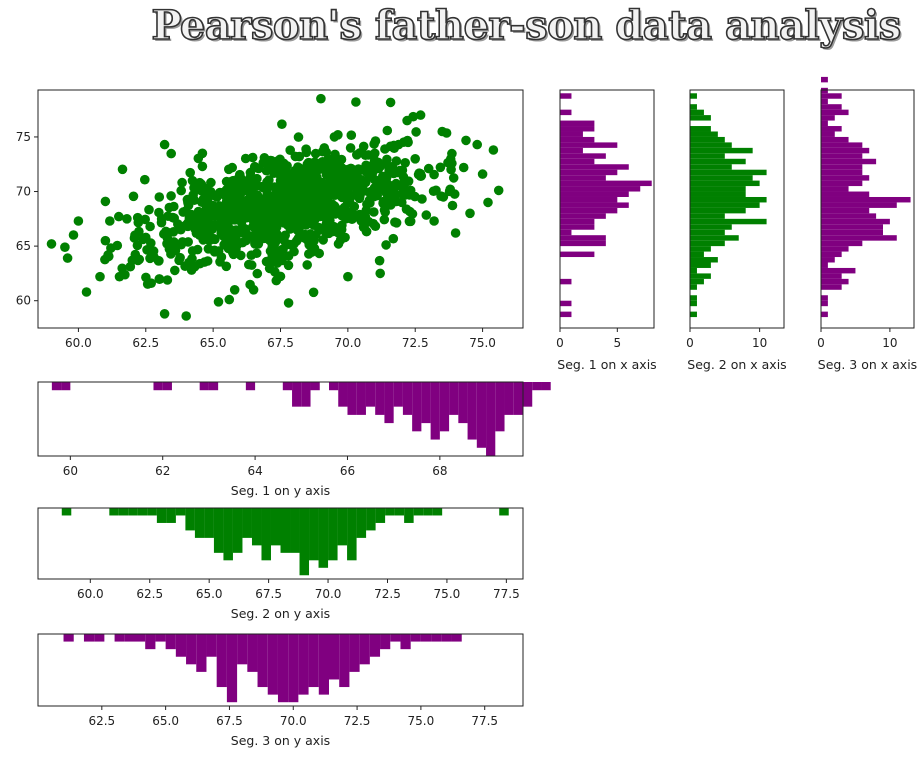 The height and width of the screenshot is (759, 924). Describe the element at coordinates (690, 343) in the screenshot. I see `hx2-xtick-label-0: 0` at that location.